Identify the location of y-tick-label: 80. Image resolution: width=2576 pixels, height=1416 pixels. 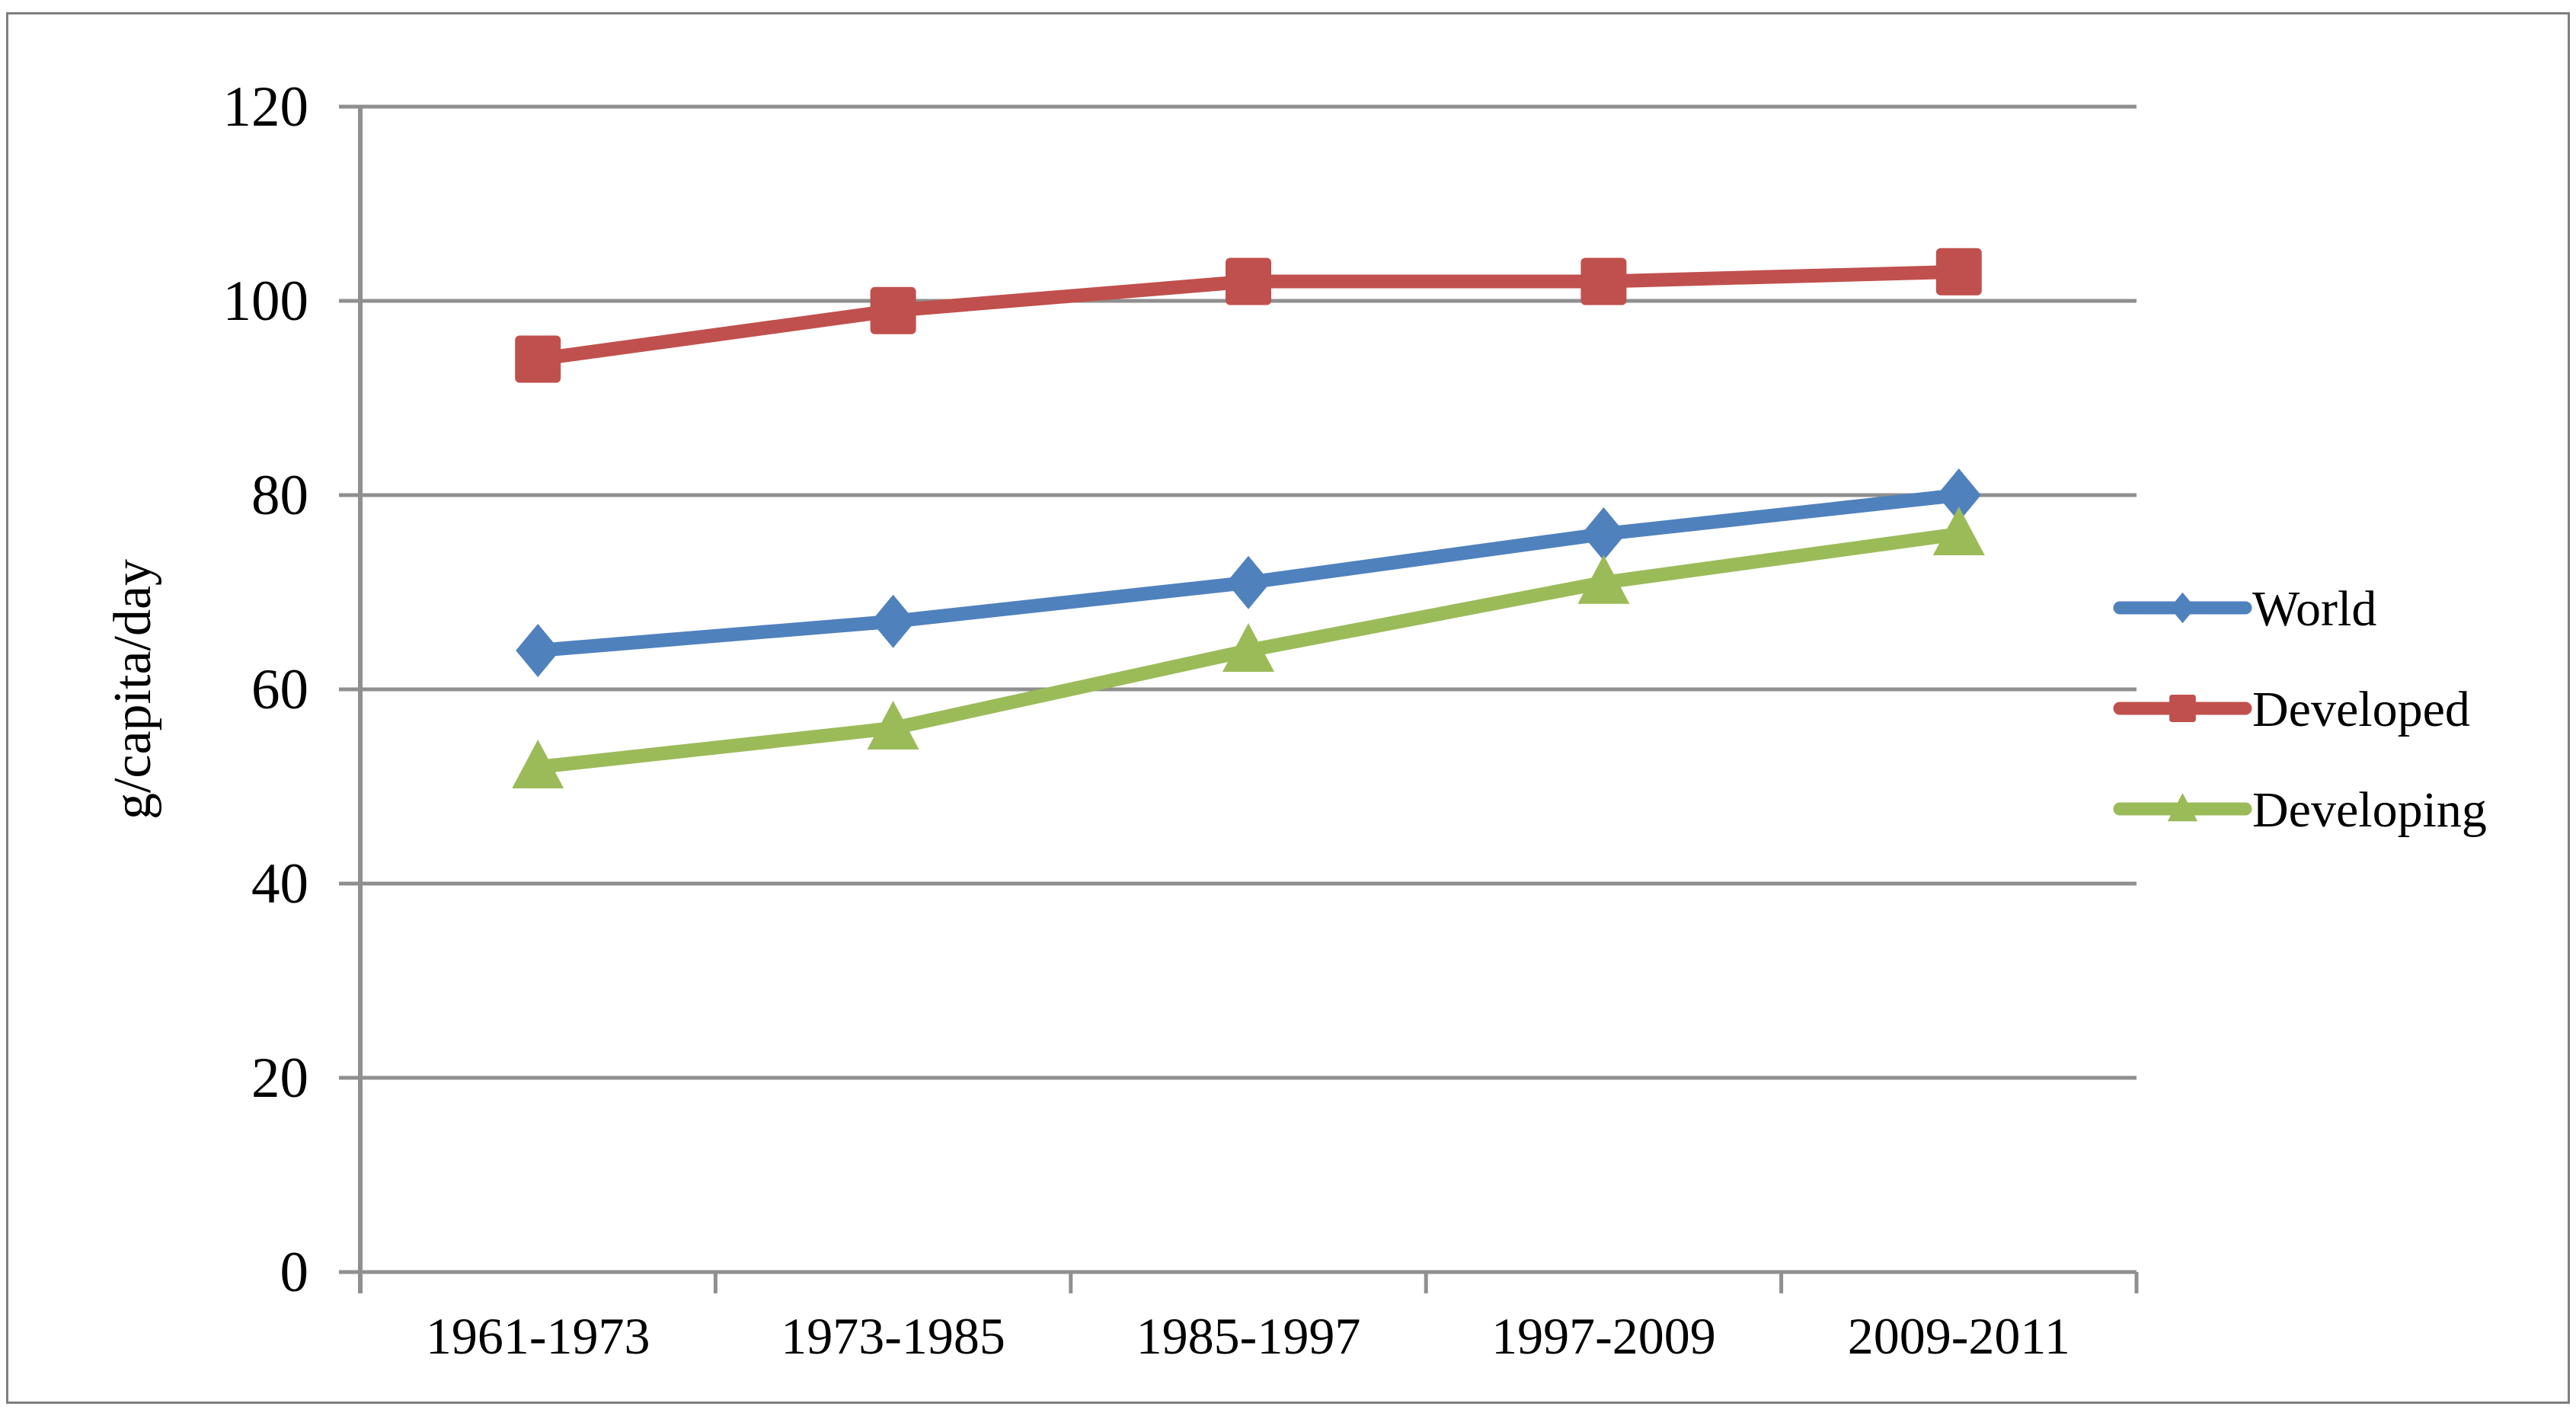
(280, 495).